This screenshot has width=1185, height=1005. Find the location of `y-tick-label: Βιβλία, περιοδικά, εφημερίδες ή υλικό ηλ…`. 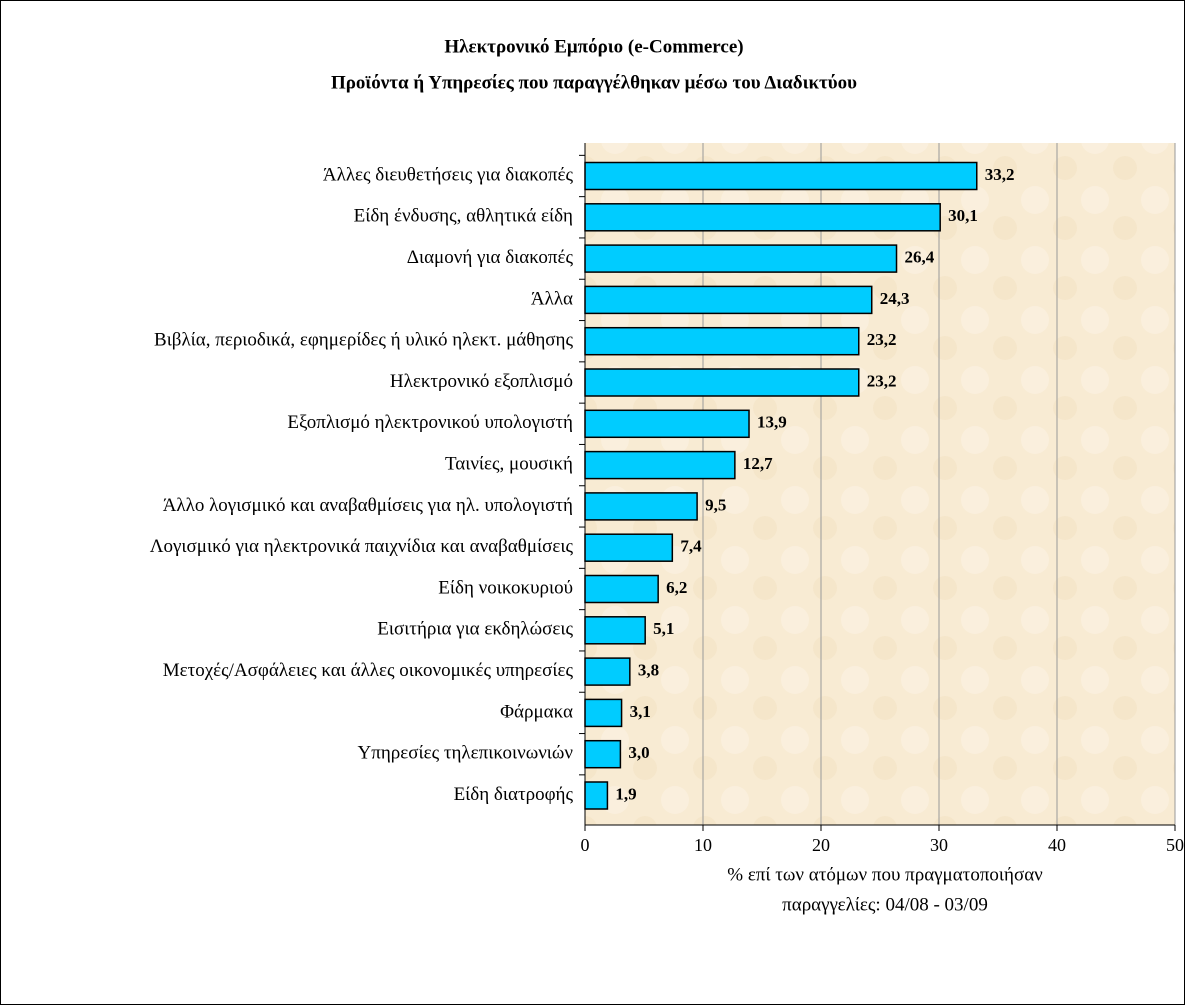

y-tick-label: Βιβλία, περιοδικά, εφημερίδες ή υλικό ηλ… is located at coordinates (363, 340).